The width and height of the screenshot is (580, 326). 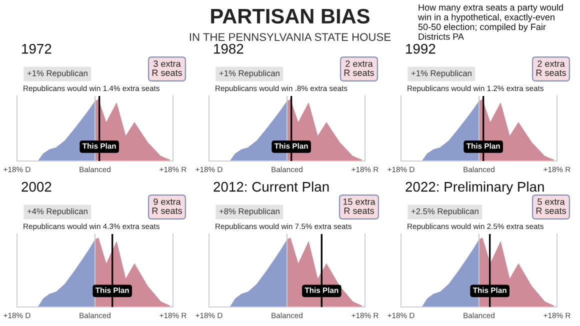 I want to click on text: How many extra seats a party would win in a hypothetical, exactly-even 50-50 election; compiled by Fair Districts PA, so click(x=490, y=22).